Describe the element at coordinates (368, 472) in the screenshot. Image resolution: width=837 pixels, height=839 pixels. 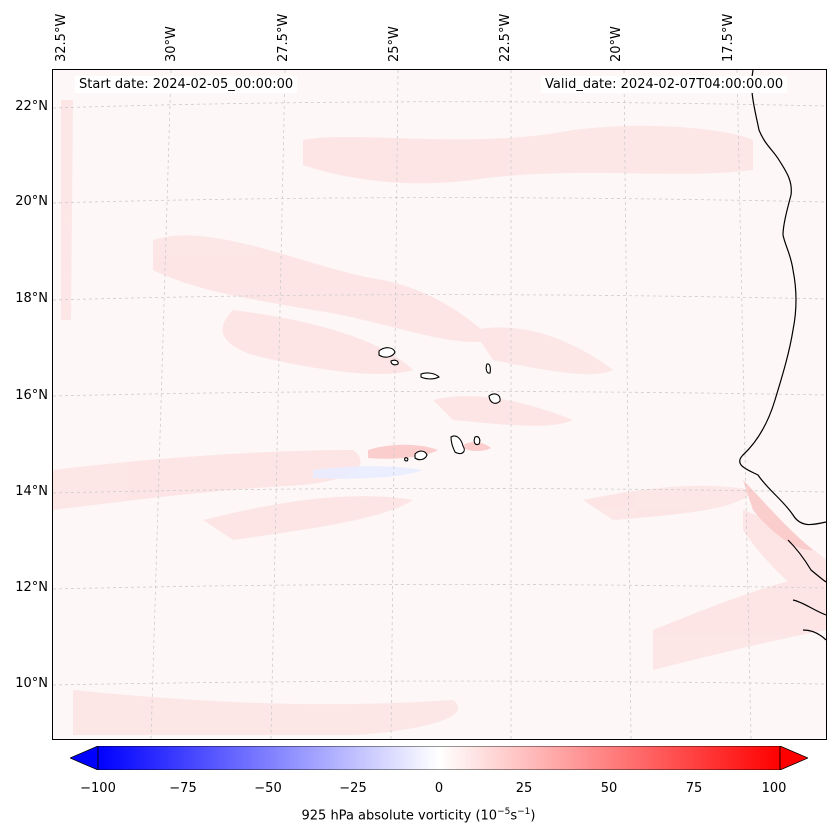
I see `negative-vorticity-shading` at that location.